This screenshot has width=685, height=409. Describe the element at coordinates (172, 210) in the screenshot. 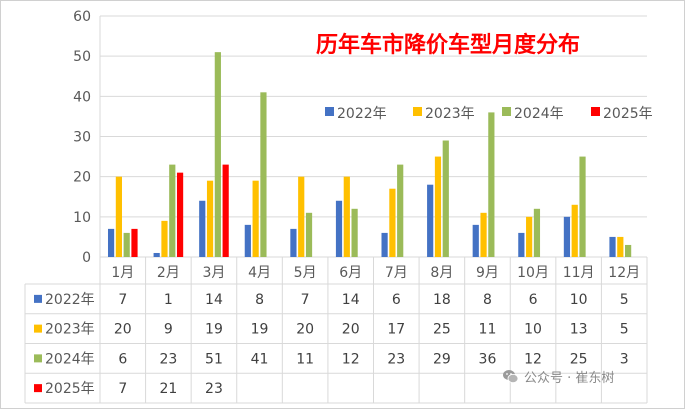

I see `bar-2024年-2月` at that location.